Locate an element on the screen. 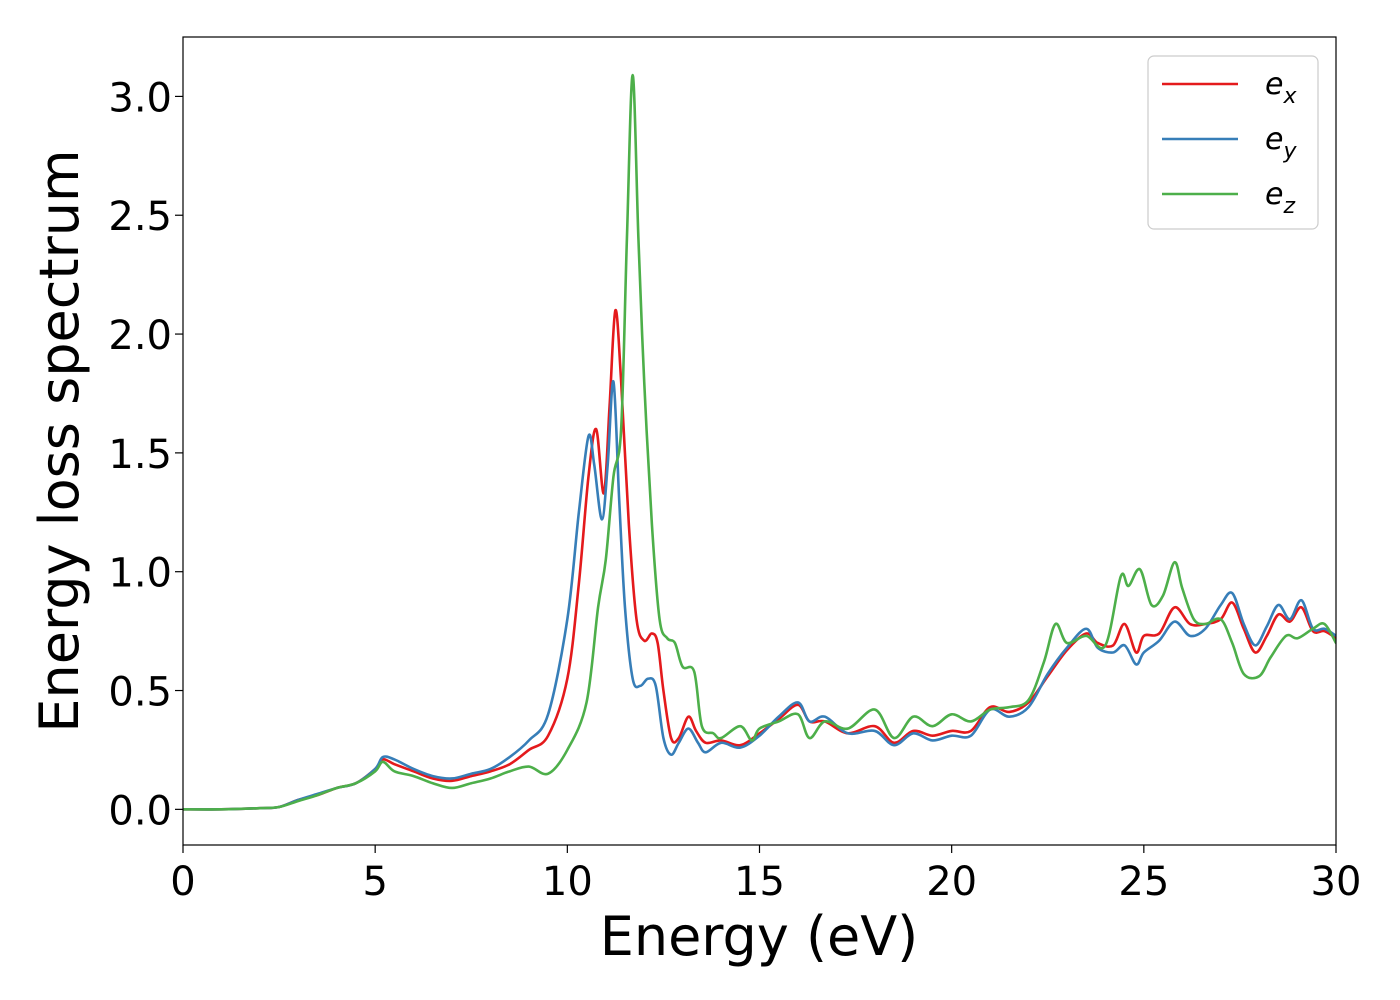  y-tick-label: 0.0 is located at coordinates (140, 811).